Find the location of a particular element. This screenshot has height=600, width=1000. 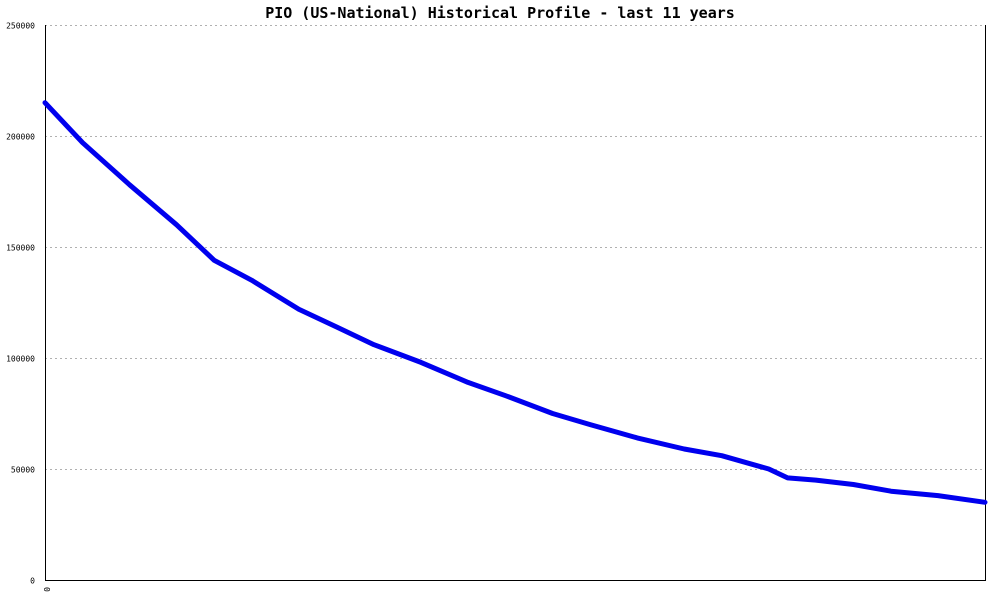

y-tick-label: 150000 is located at coordinates (20, 248).